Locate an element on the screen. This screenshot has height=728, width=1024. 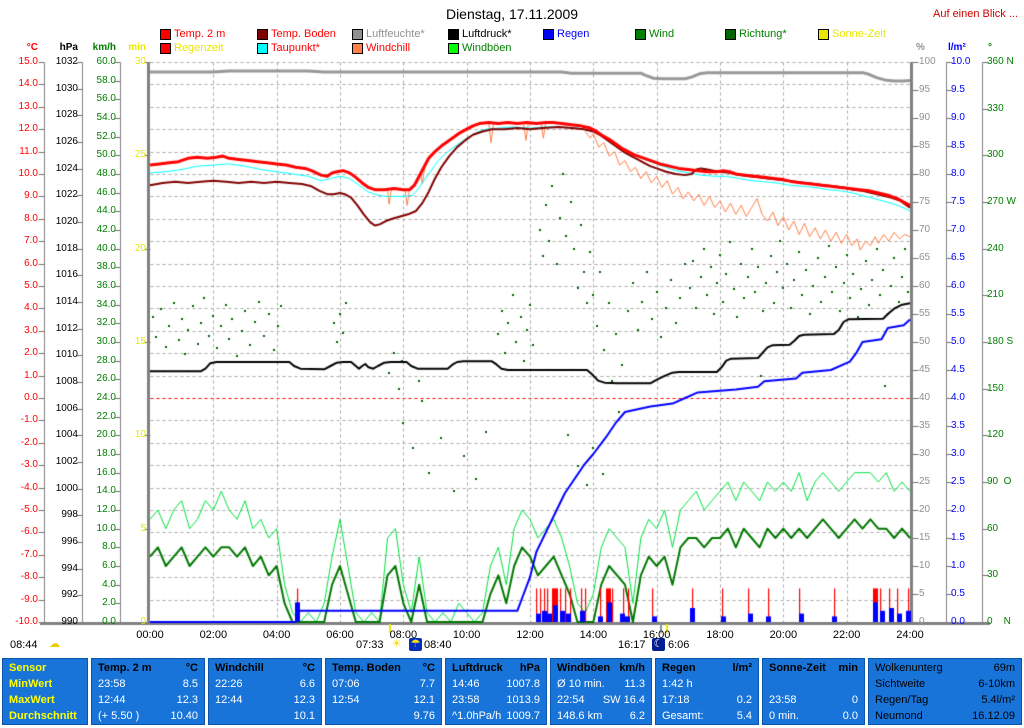
max-value: 1013.9 is located at coordinates (523, 700).